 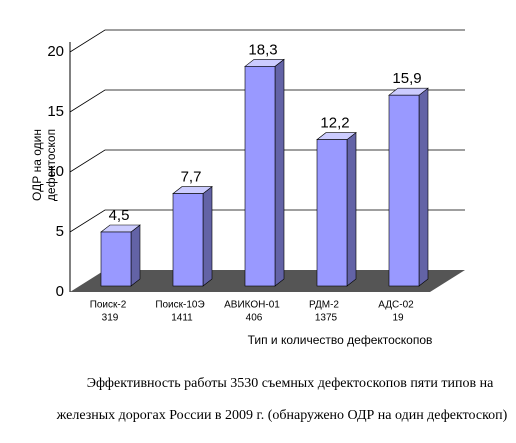 I want to click on x-tick-label: Поиск-2, so click(x=108, y=305).